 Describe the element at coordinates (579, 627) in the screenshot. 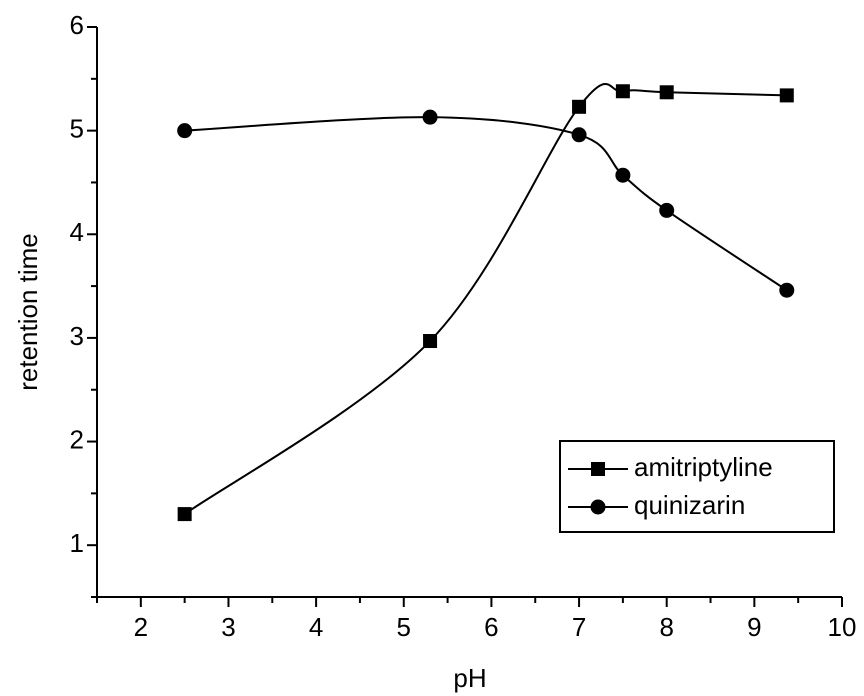

I see `x-tick-label: 7` at that location.